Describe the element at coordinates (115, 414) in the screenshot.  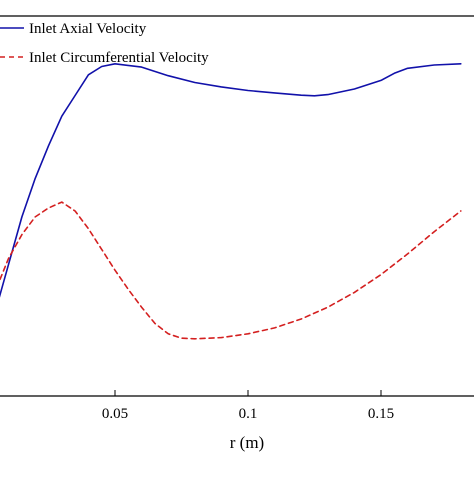
I see `x-tick-label-0: 0.05` at that location.